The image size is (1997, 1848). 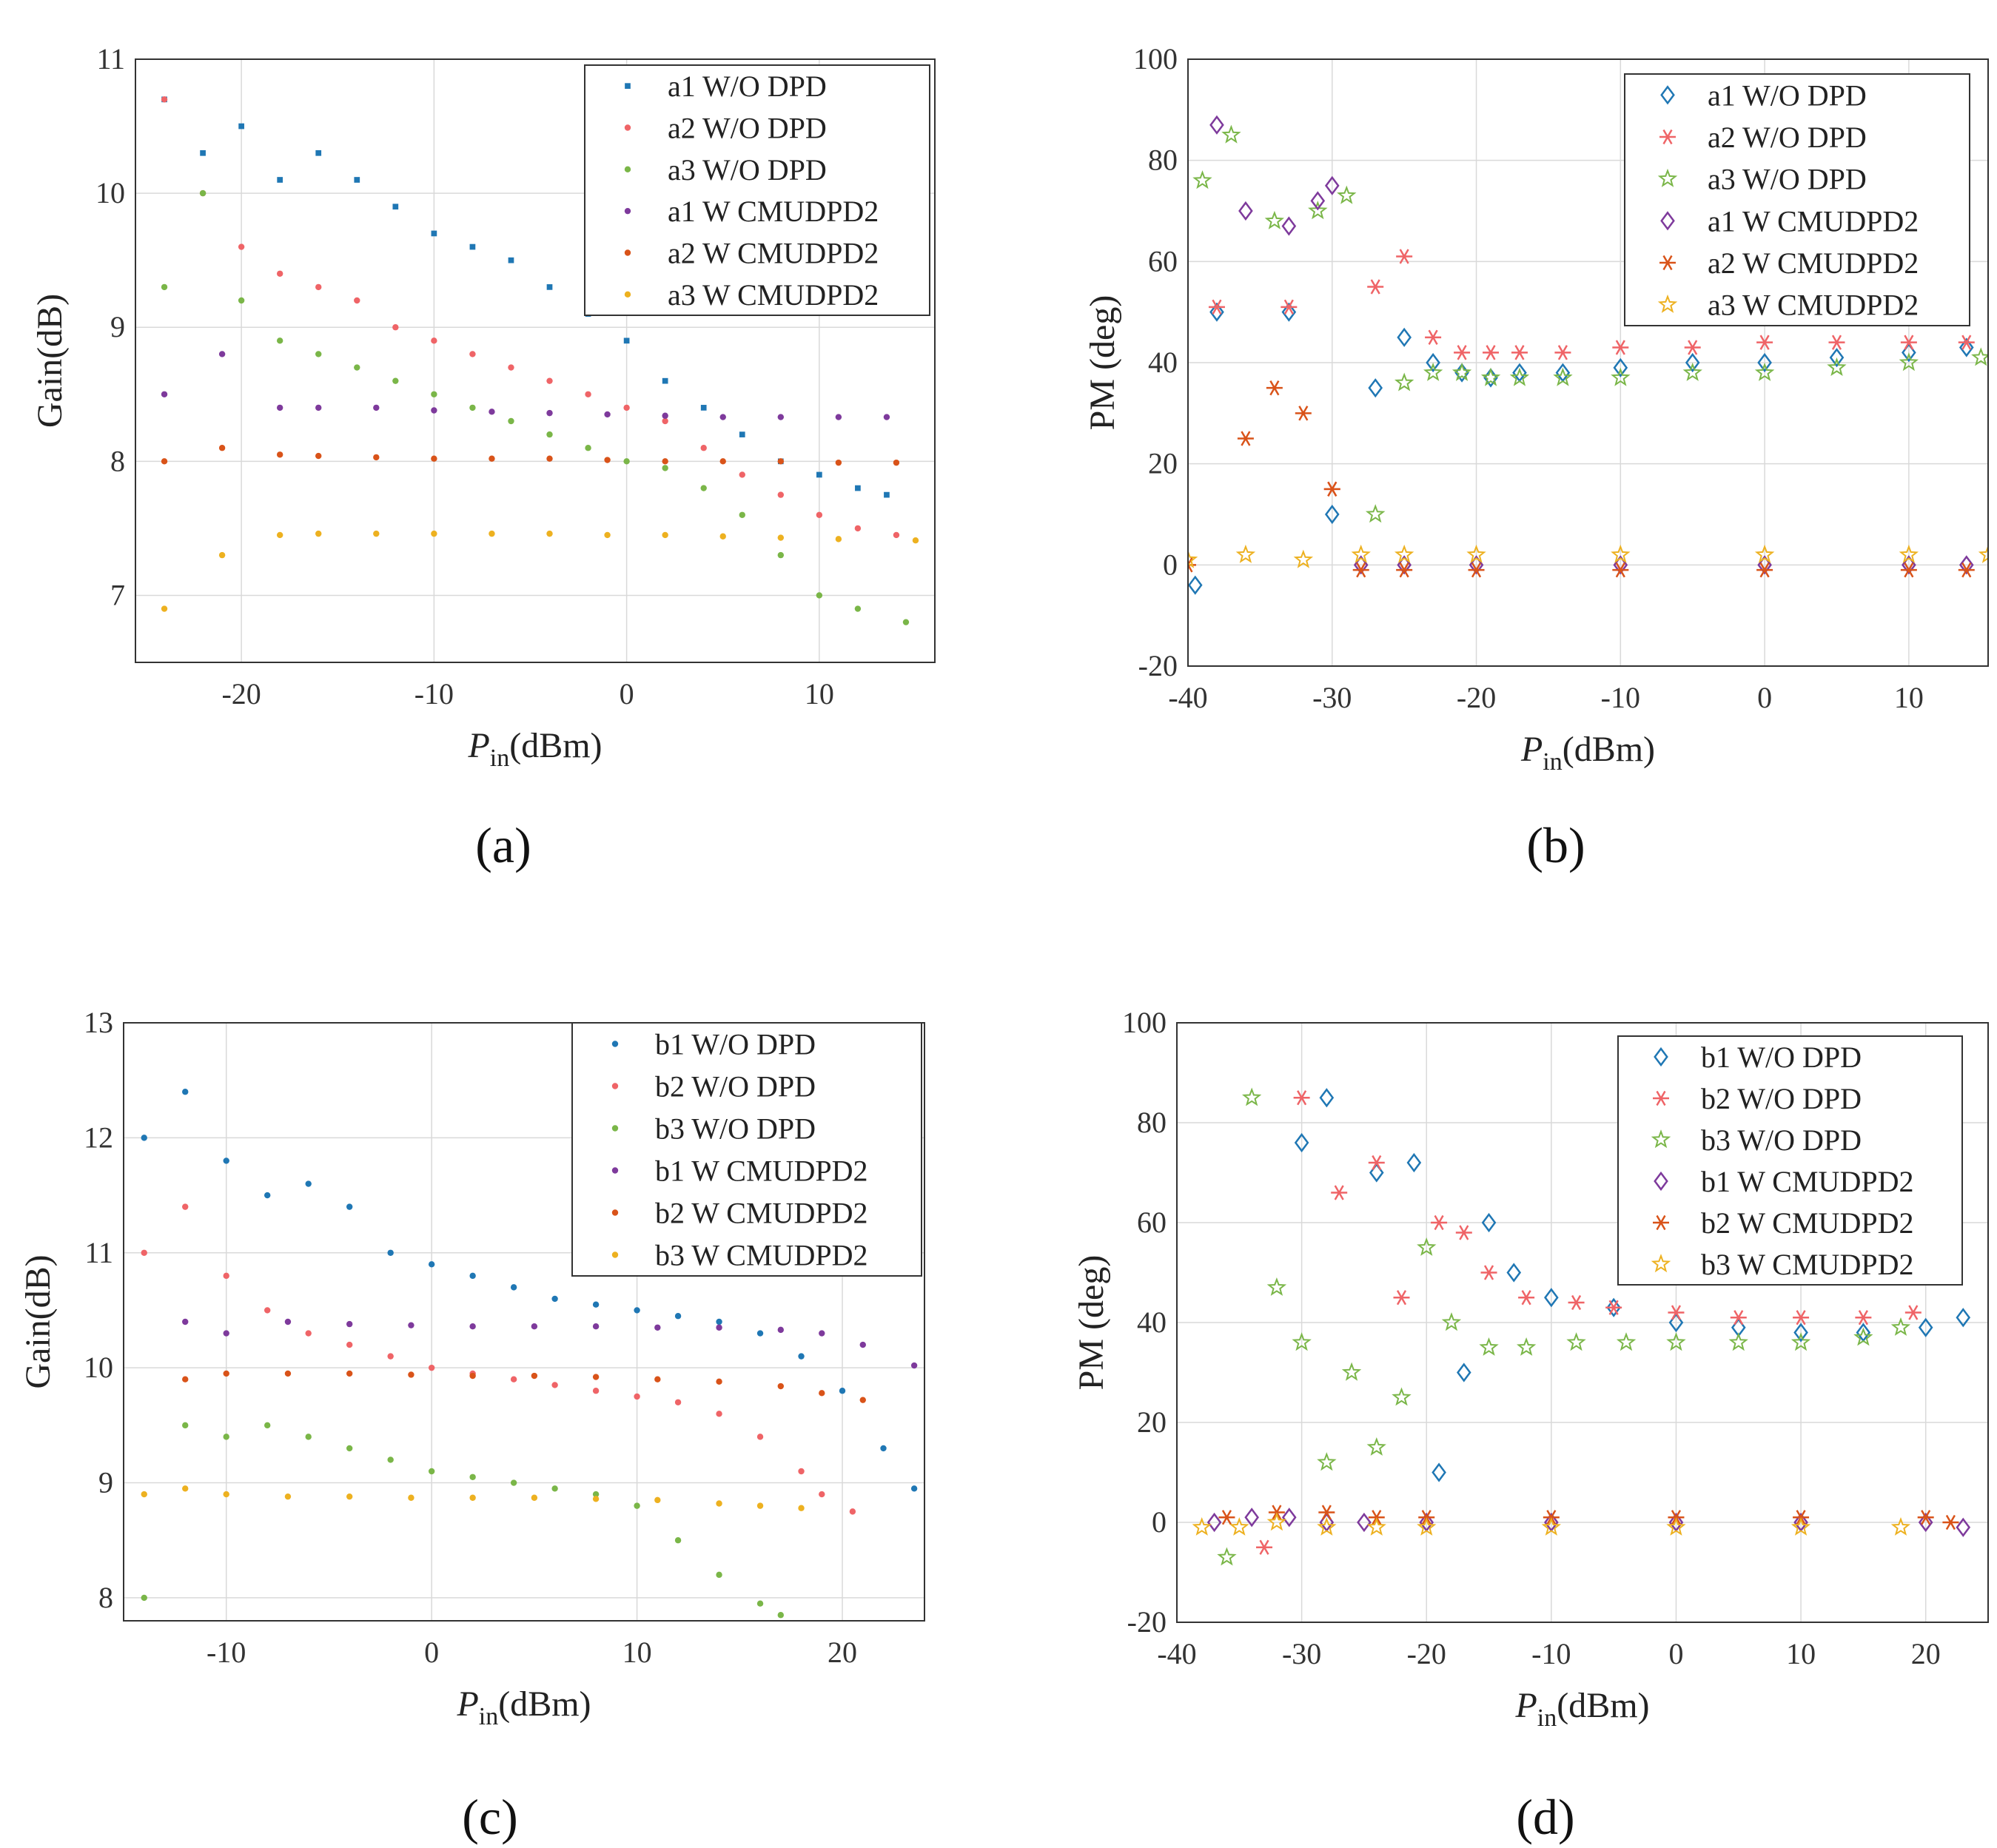 What do you see at coordinates (98, 1022) in the screenshot?
I see `y-tick-label: 13` at bounding box center [98, 1022].